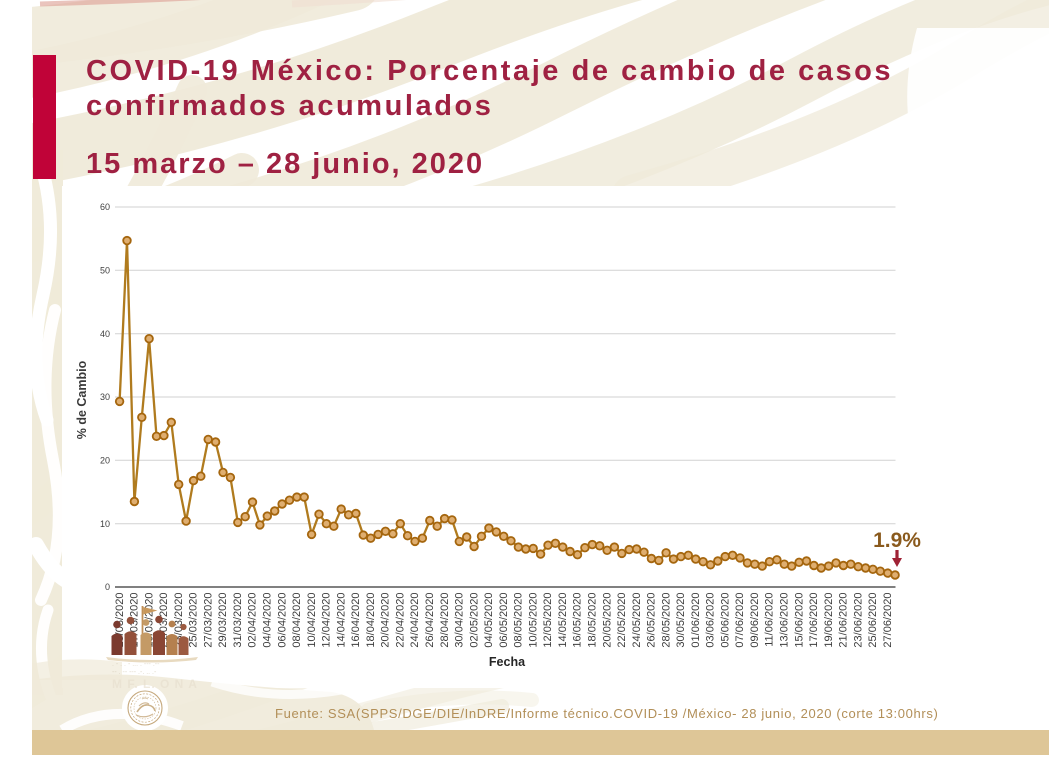 This screenshot has height=772, width=1049. What do you see at coordinates (504, 620) in the screenshot?
I see `svg-text: 06/05/2020` at bounding box center [504, 620].